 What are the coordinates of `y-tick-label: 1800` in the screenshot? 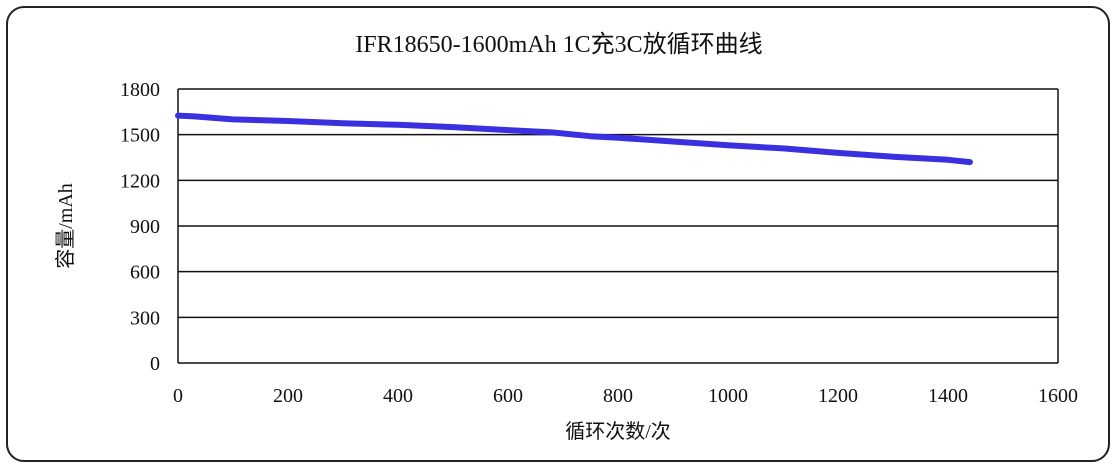 It's located at (140, 90).